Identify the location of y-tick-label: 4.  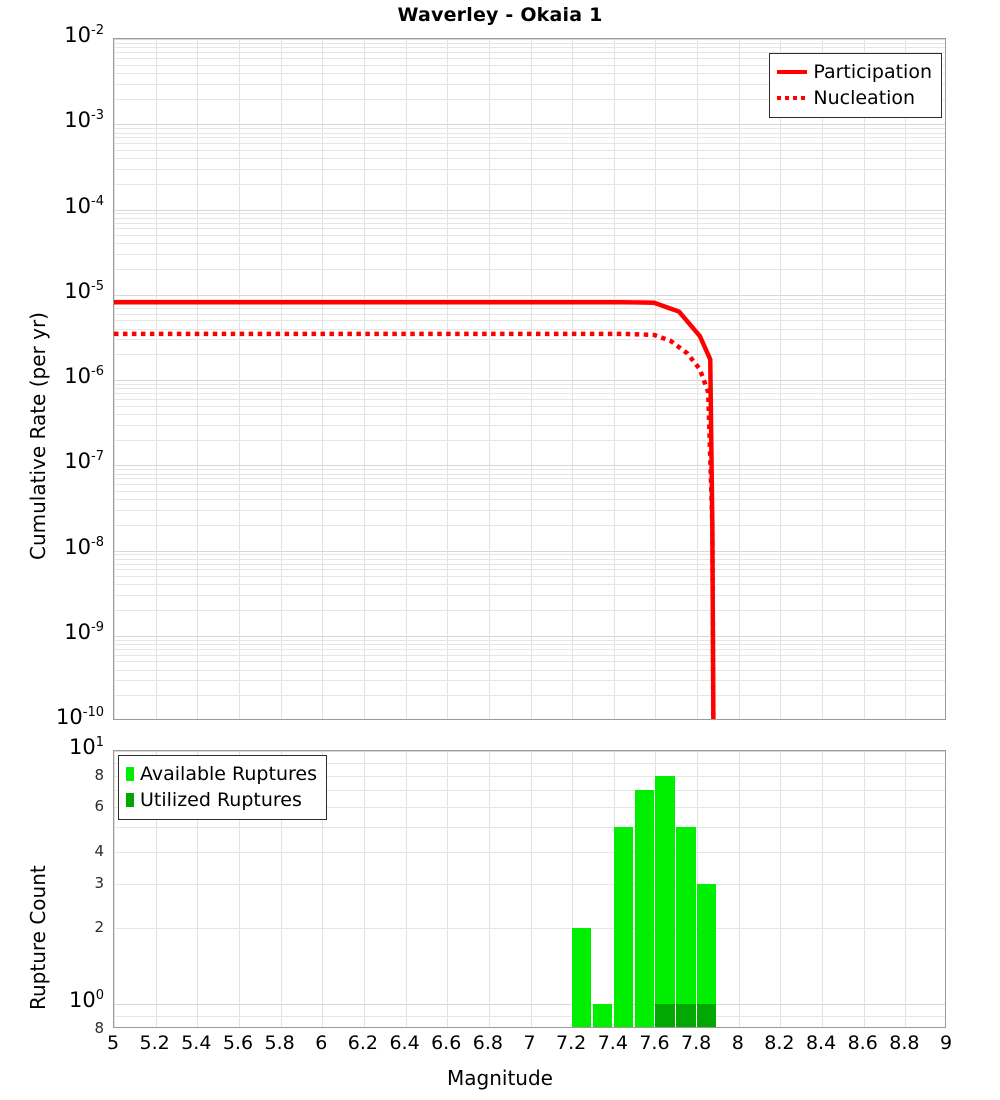
(99, 850).